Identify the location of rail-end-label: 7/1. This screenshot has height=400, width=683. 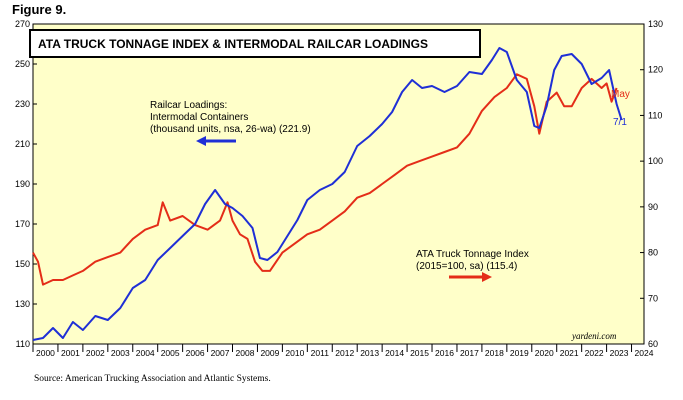
(620, 122).